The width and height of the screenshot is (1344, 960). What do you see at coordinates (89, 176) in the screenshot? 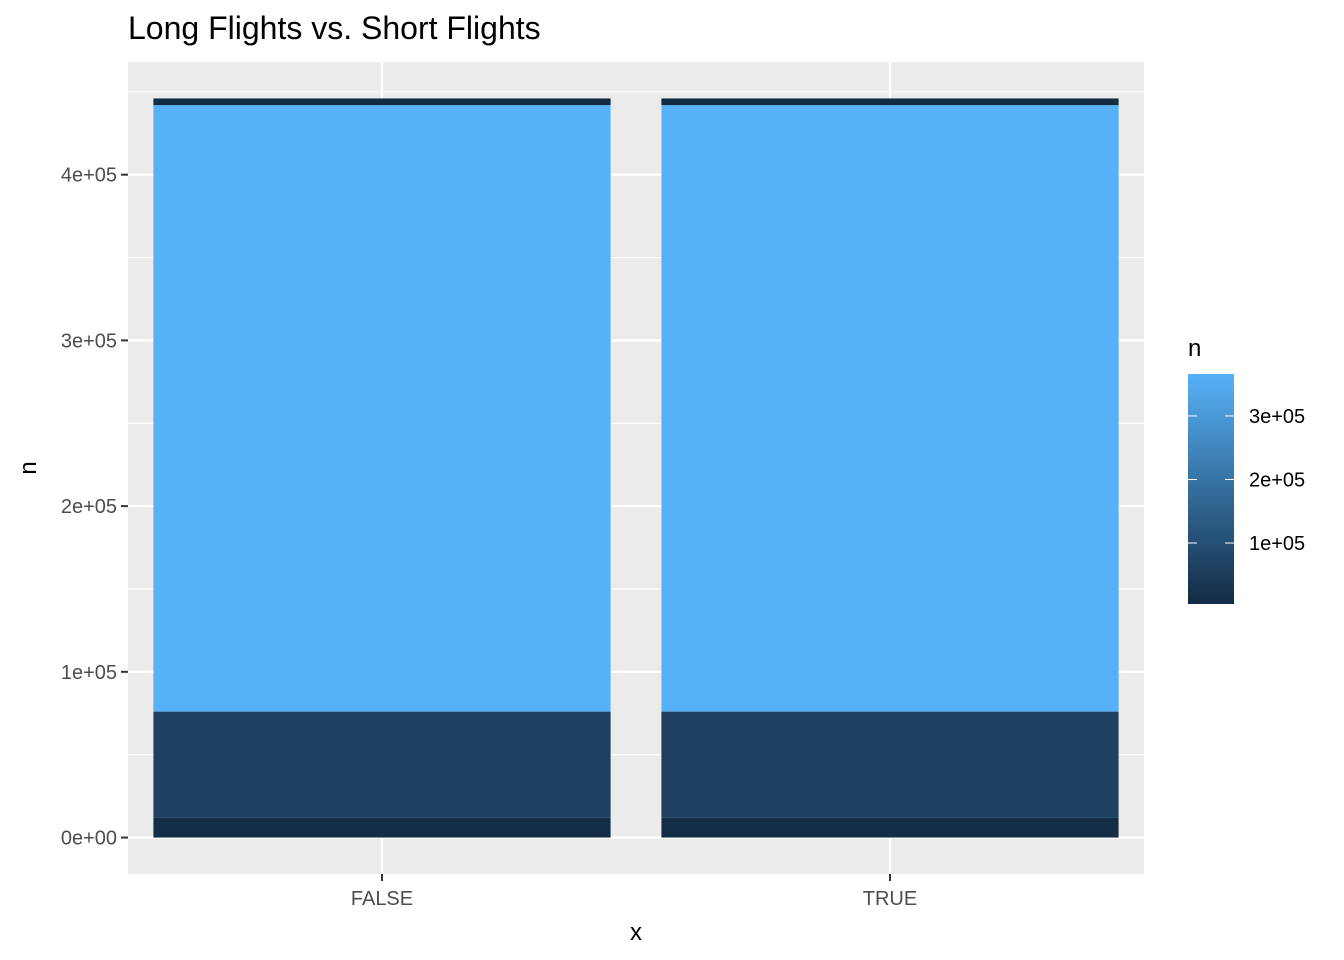
I see `y-tick-label: 4e+05` at bounding box center [89, 176].